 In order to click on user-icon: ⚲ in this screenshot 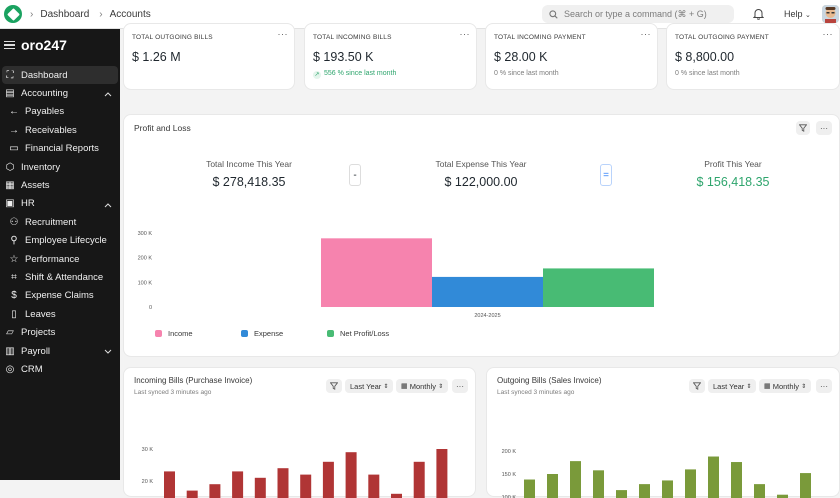, I will do `click(14, 241)`.